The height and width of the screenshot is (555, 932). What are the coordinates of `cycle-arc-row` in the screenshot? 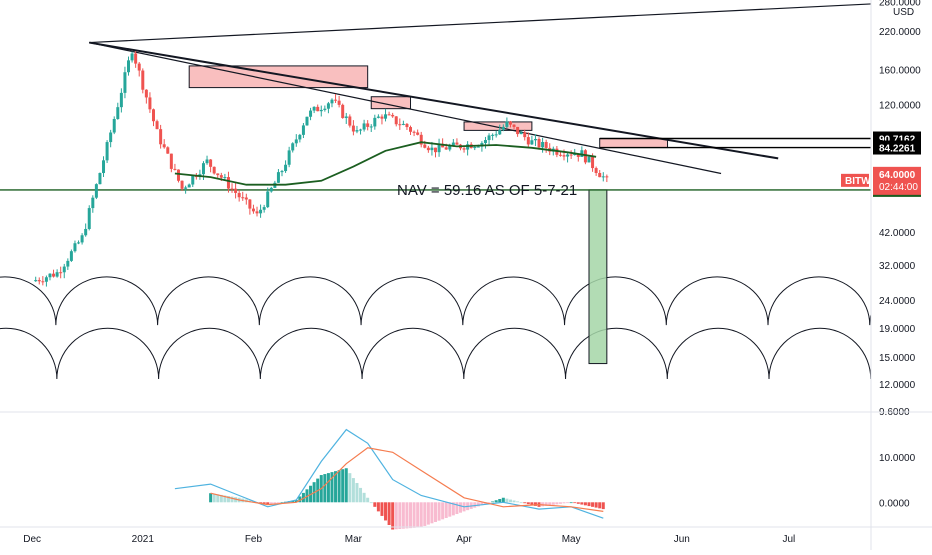 It's located at (466, 301).